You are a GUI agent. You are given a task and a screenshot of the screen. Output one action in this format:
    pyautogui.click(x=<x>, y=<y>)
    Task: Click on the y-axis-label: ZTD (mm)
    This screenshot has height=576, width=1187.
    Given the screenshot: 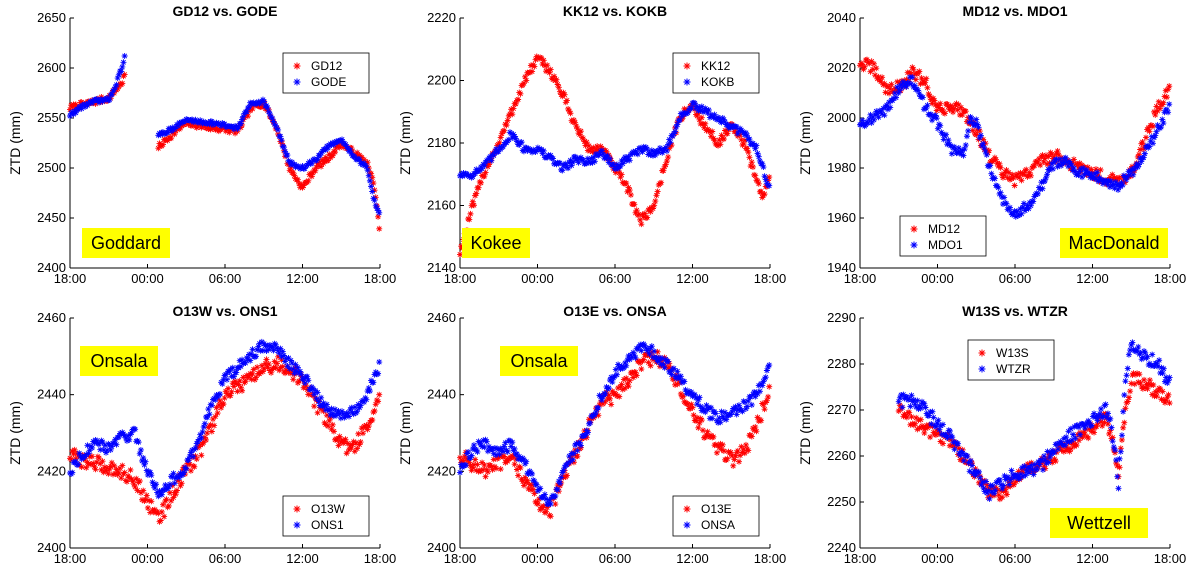 What is the action you would take?
    pyautogui.click(x=405, y=433)
    